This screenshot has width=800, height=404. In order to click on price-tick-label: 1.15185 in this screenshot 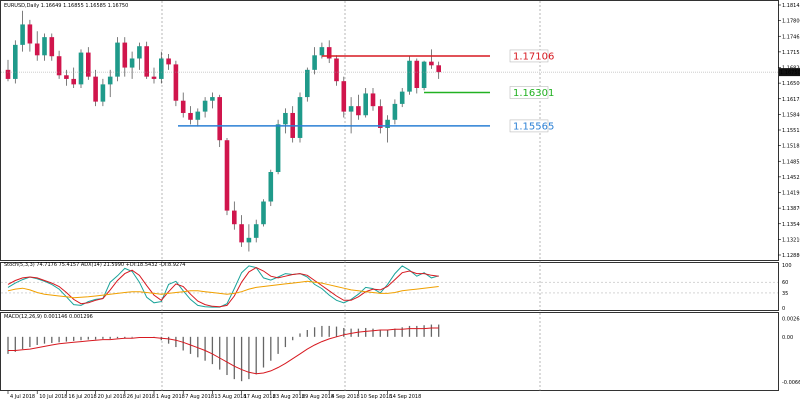, I will do `click(791, 147)`.